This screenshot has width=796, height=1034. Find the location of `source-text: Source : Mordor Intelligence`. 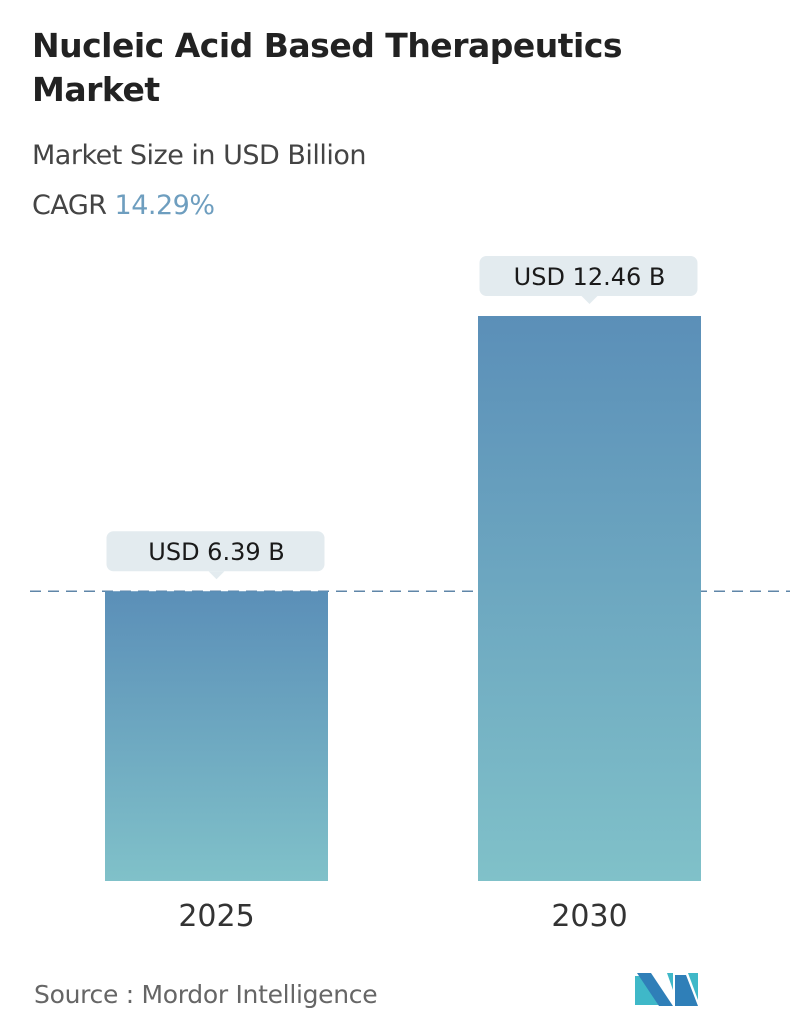

source-text: Source : Mordor Intelligence is located at coordinates (206, 994).